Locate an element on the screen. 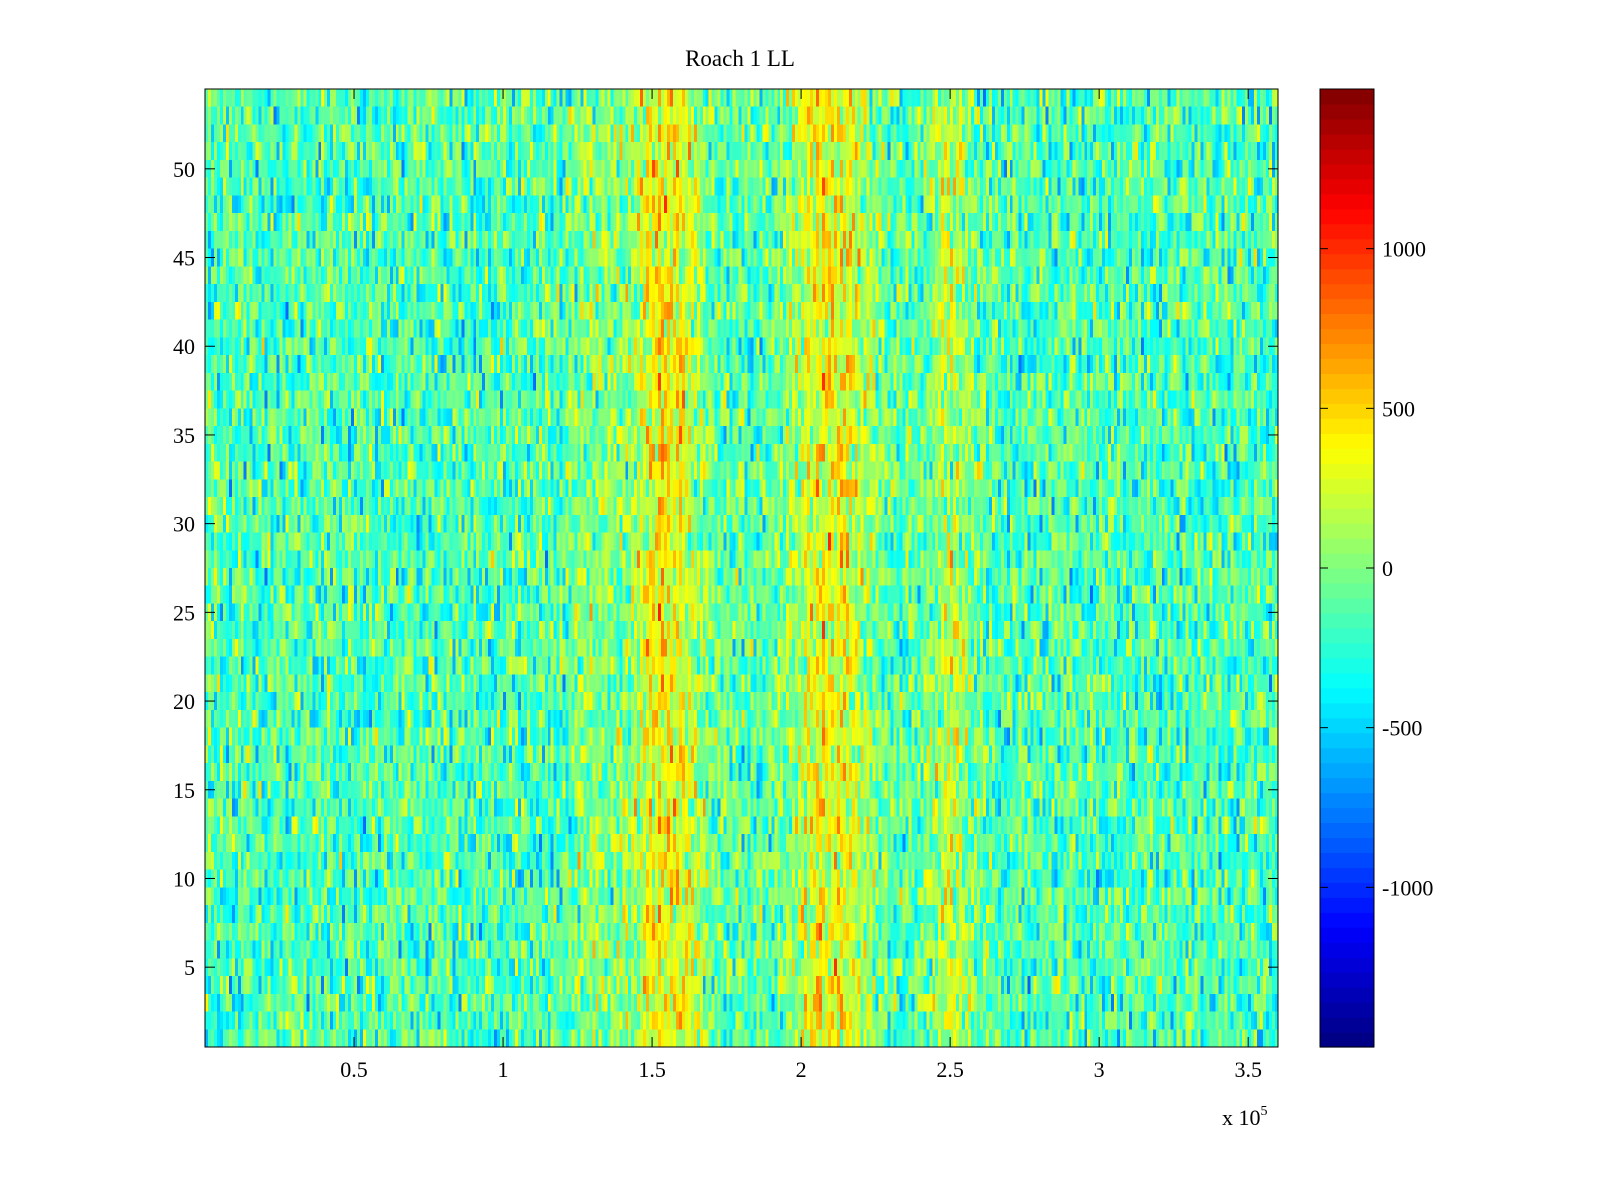  x-tick-label: 2.5 is located at coordinates (950, 1069).